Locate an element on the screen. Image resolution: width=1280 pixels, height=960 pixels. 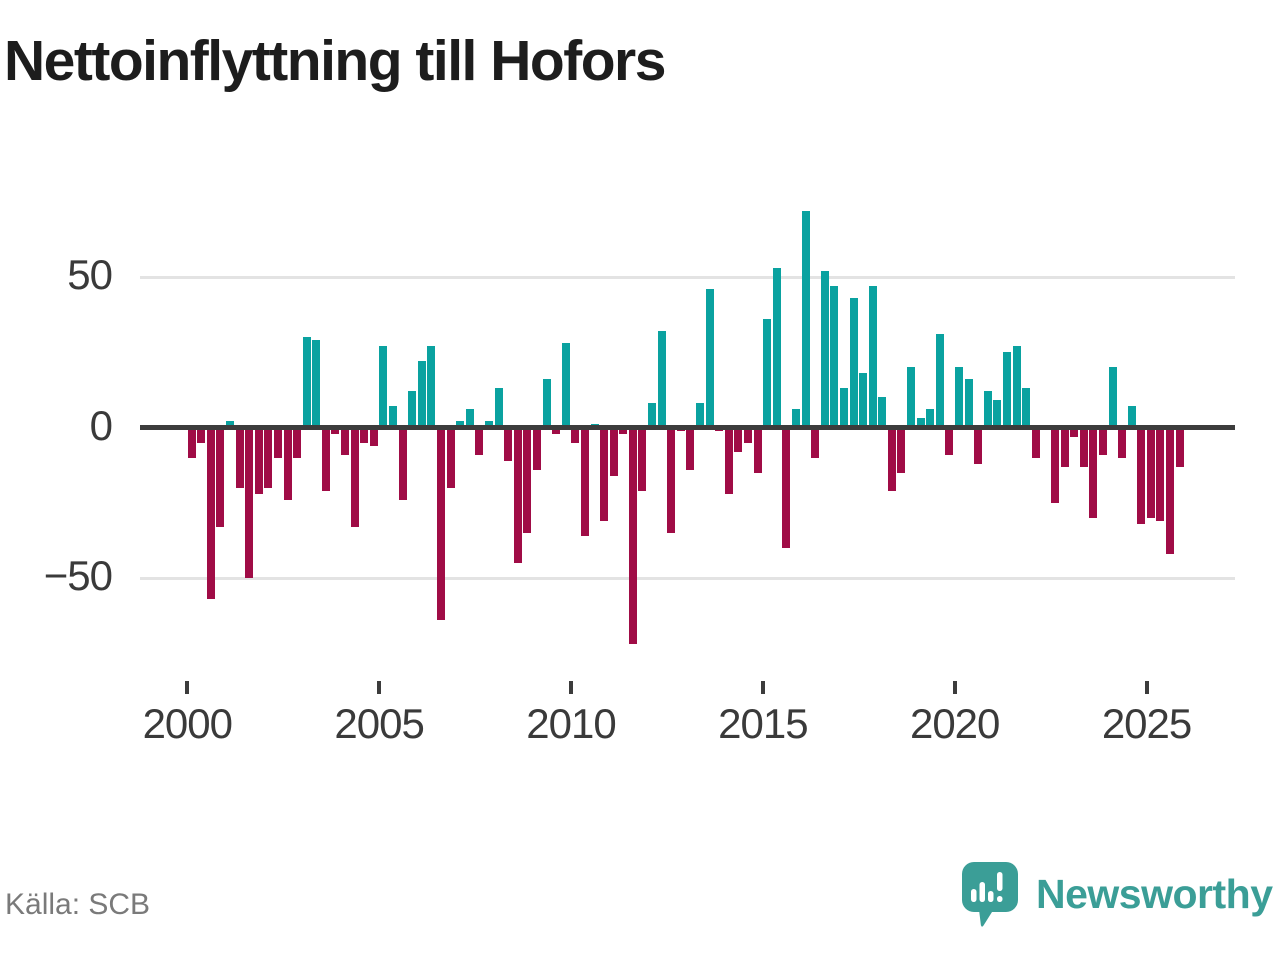
x-axis-tick-2010 is located at coordinates (571, 687).